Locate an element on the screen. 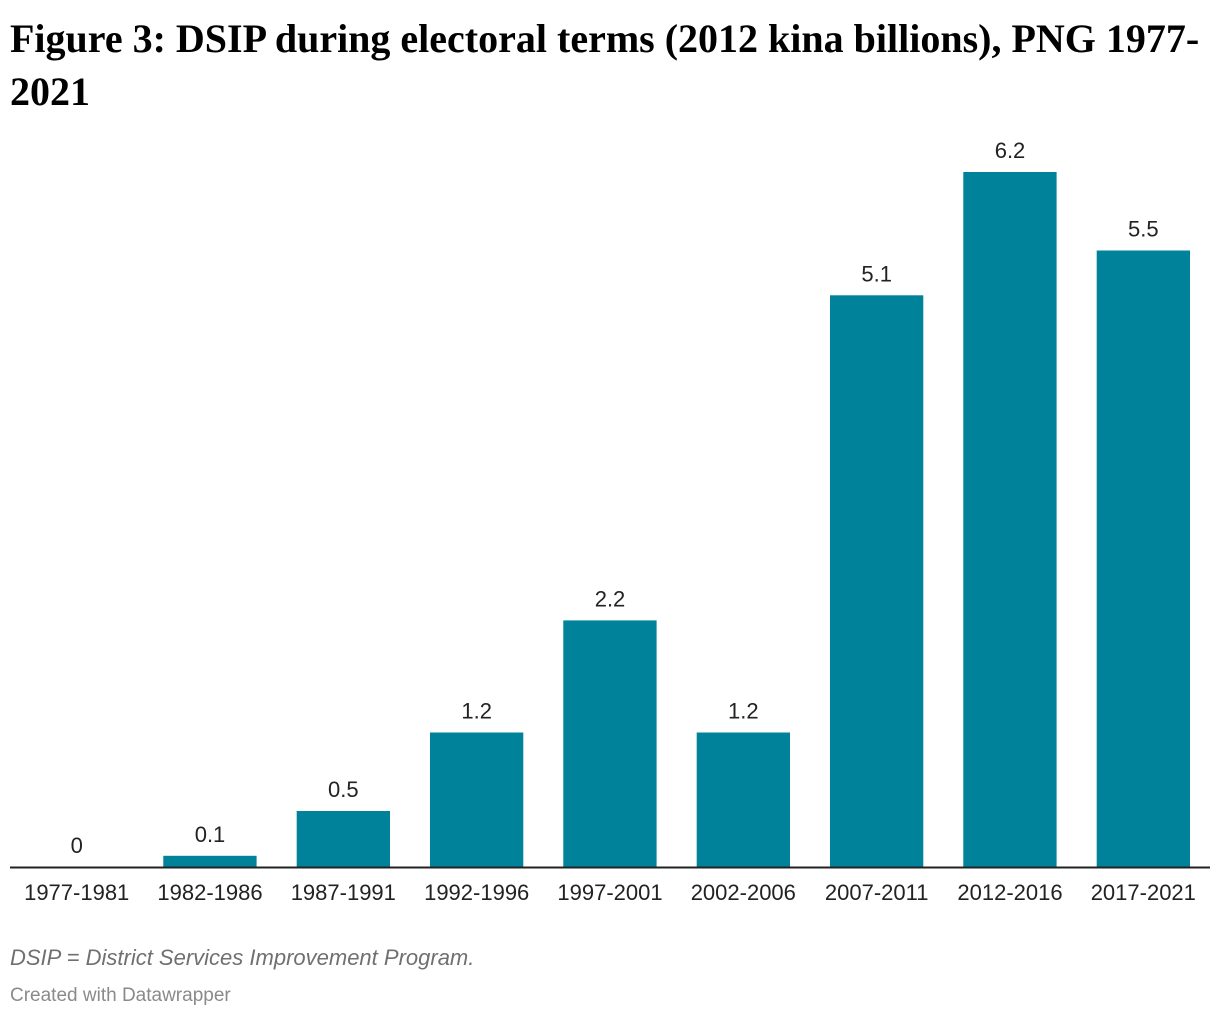  value-label: 0.1 is located at coordinates (210, 834).